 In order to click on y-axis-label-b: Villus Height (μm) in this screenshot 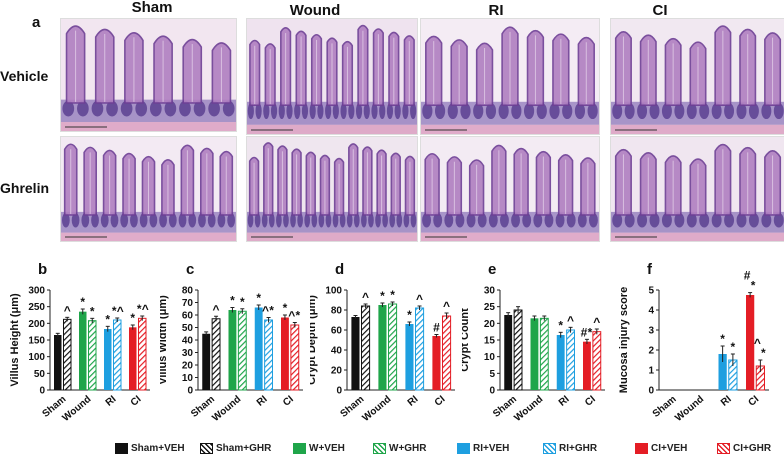, I will do `click(15, 340)`.